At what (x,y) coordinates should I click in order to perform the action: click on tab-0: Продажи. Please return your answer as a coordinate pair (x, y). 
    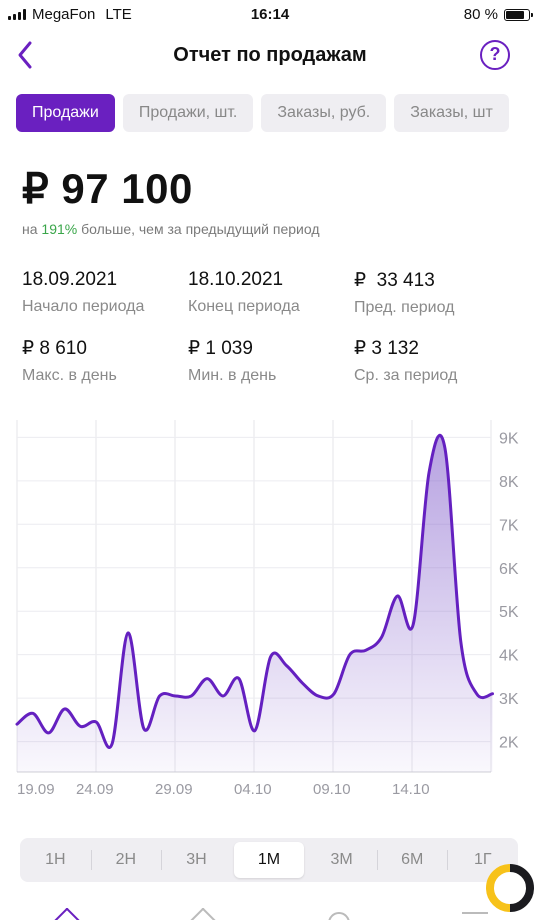
    Looking at the image, I should click on (65, 113).